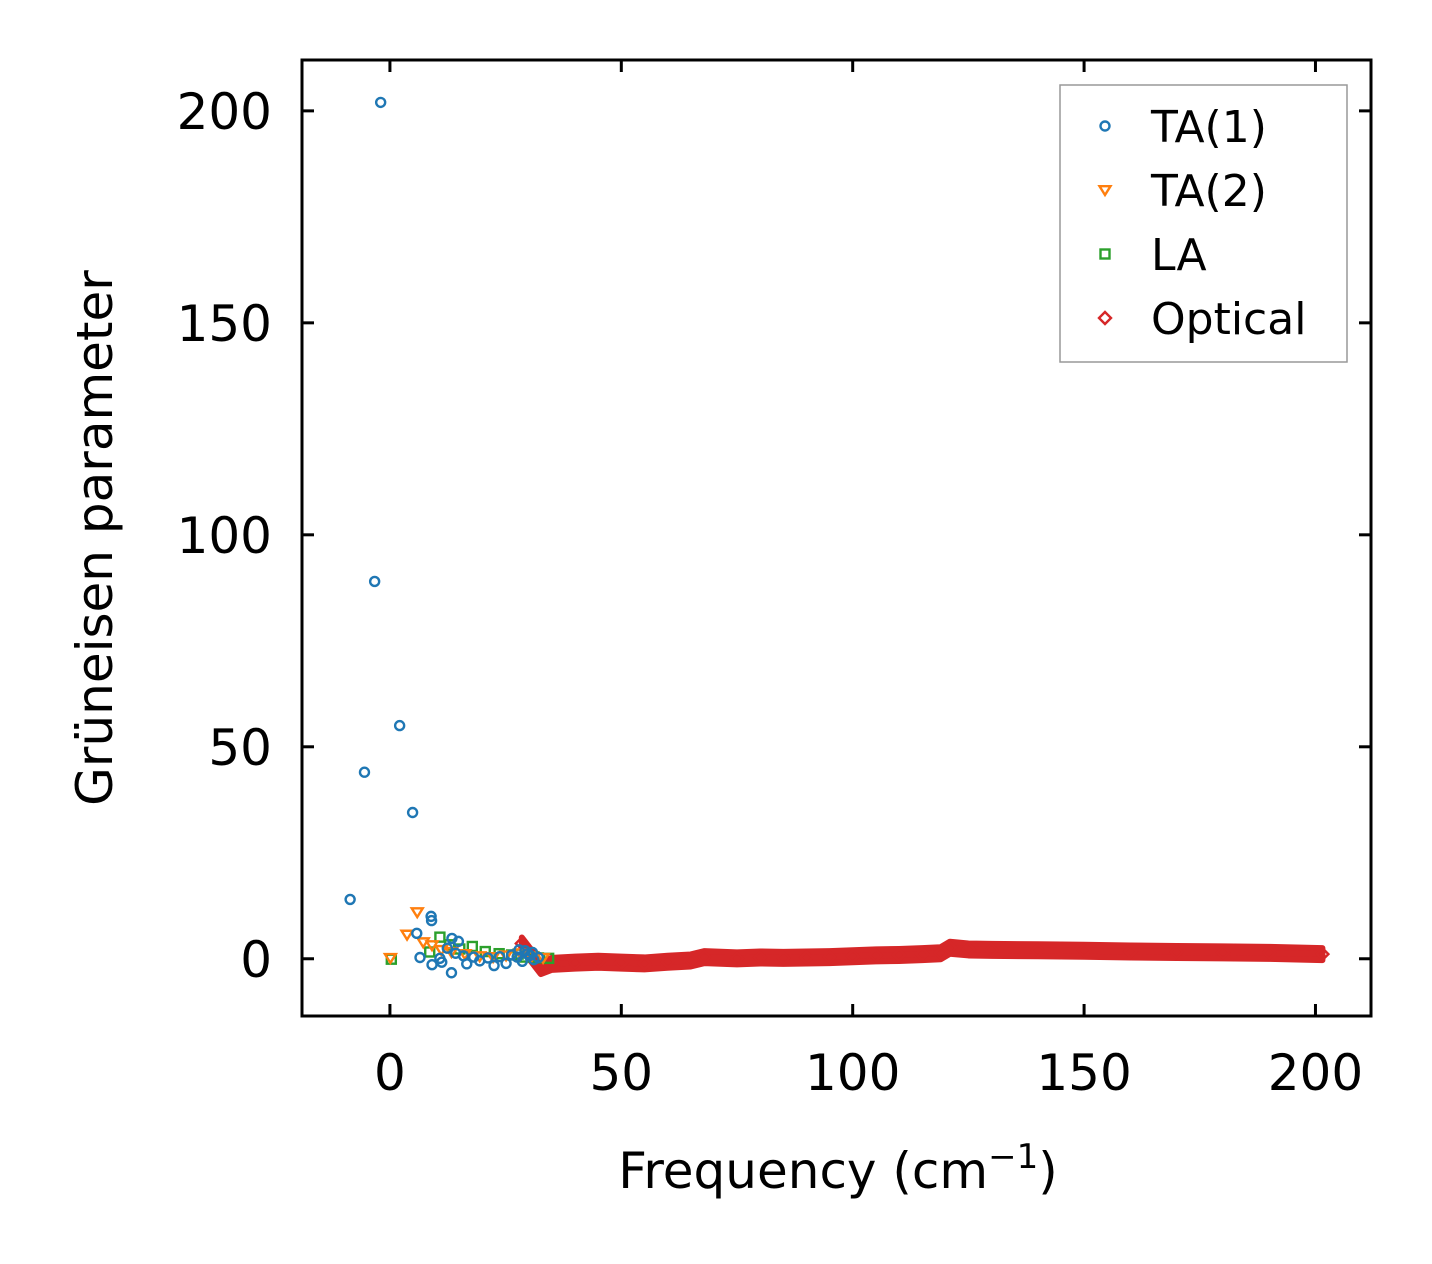 The image size is (1432, 1264). I want to click on y-tick-label: 0, so click(256, 960).